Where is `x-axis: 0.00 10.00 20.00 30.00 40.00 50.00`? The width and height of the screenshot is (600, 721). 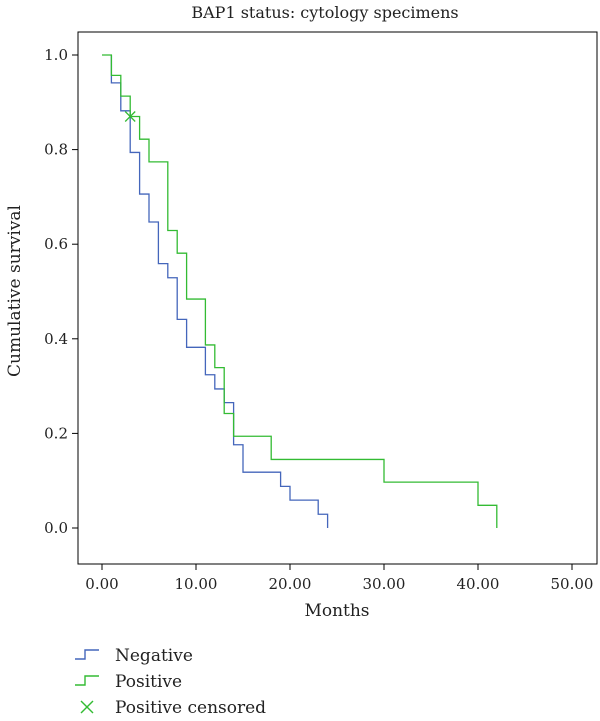 x-axis: 0.00 10.00 20.00 30.00 40.00 50.00 is located at coordinates (339, 578).